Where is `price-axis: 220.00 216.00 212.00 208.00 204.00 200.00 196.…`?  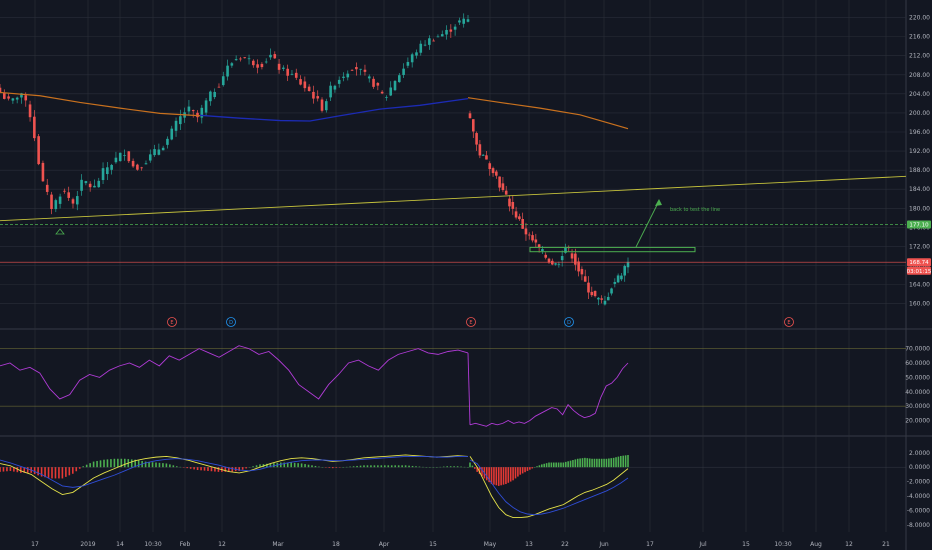 price-axis: 220.00 216.00 212.00 208.00 204.00 200.00 196.… is located at coordinates (918, 272).